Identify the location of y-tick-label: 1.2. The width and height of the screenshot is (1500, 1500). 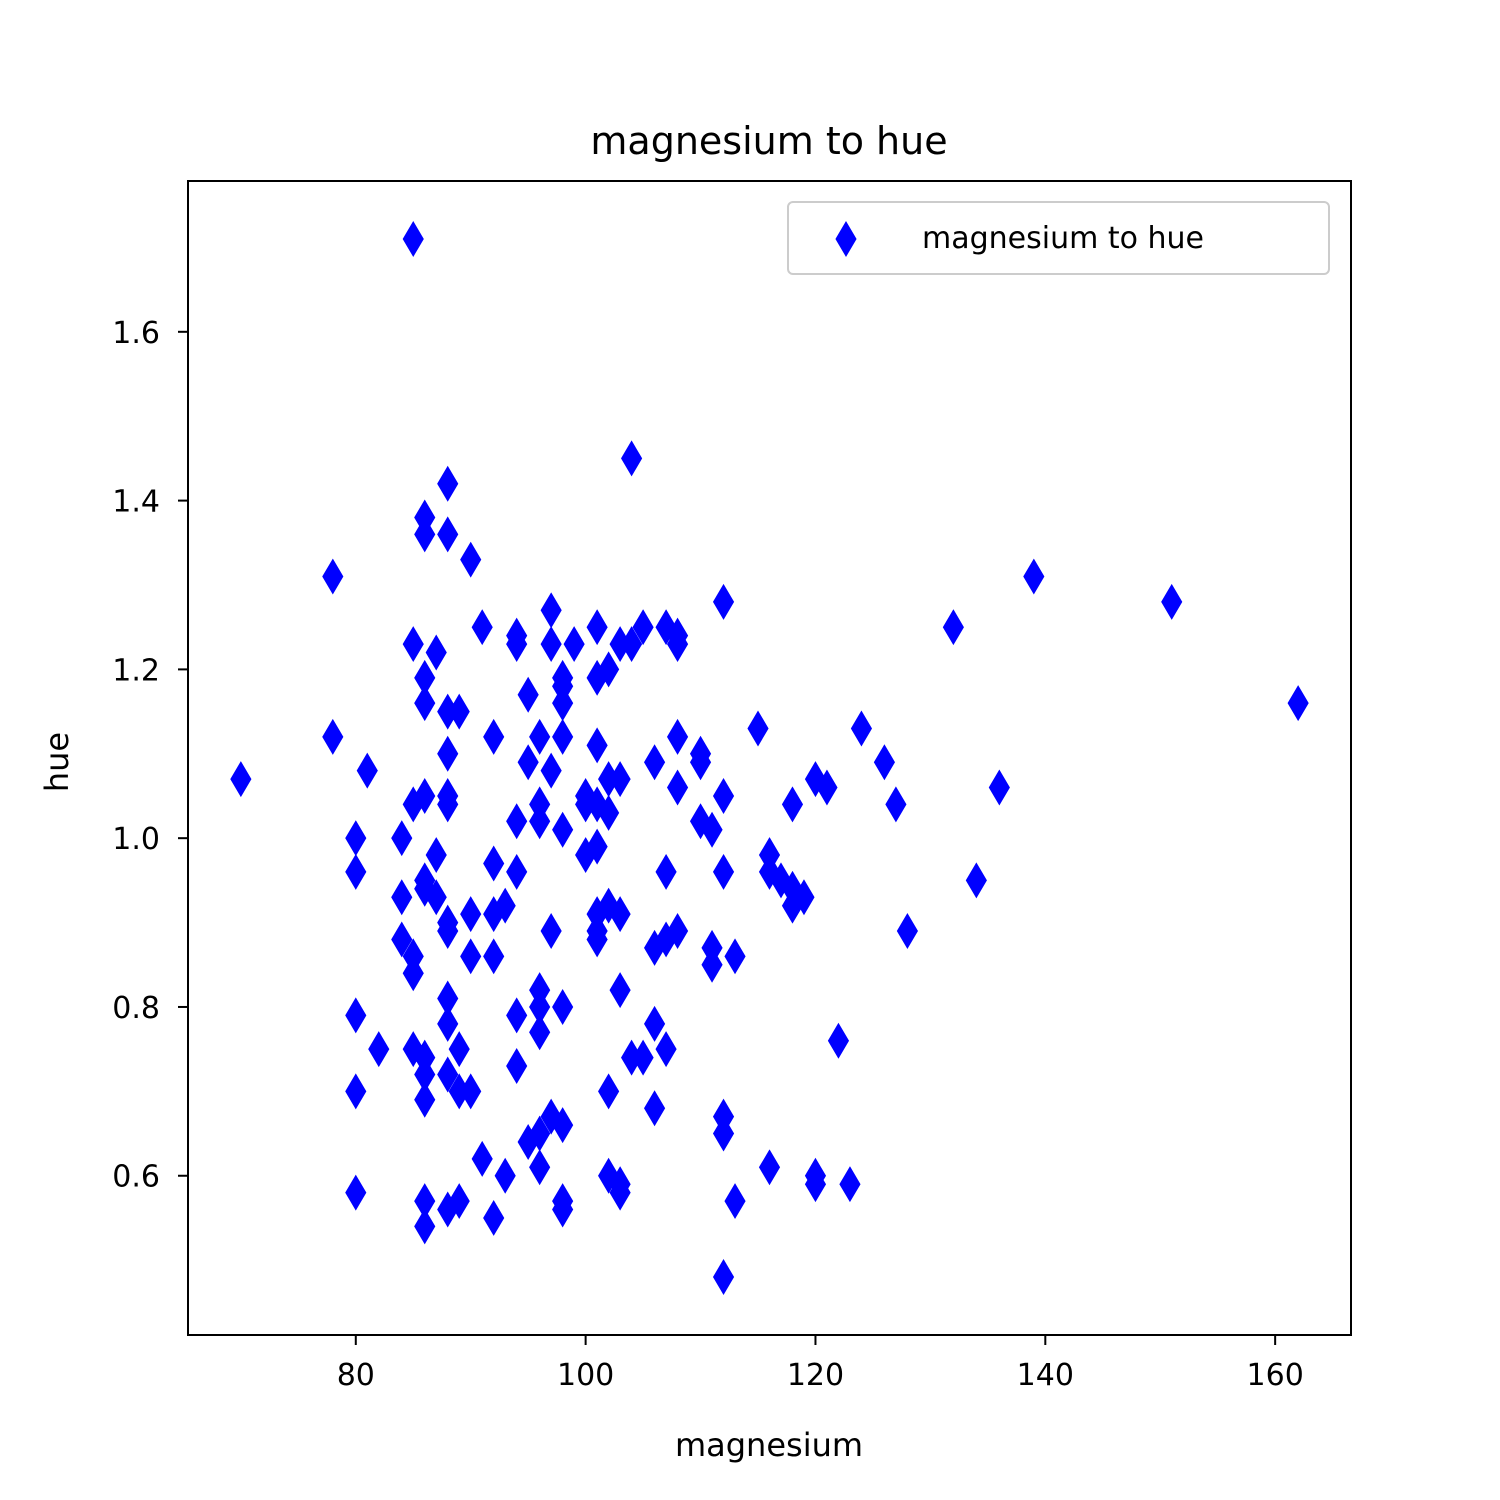
(136, 670).